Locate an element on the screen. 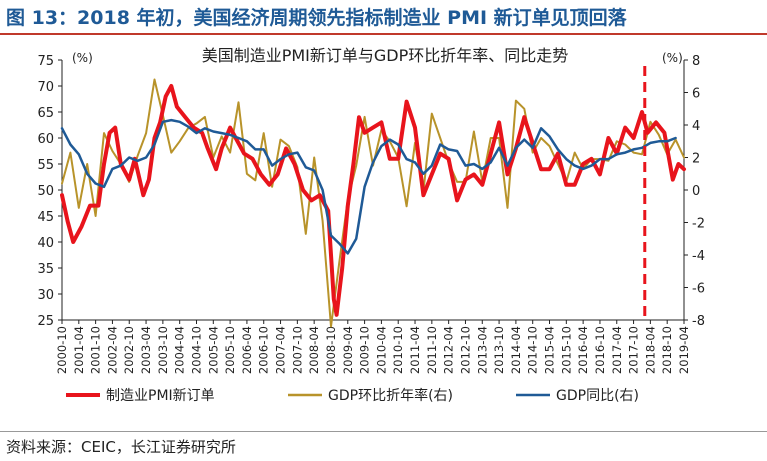 The width and height of the screenshot is (767, 461). right-tick-label: 4 is located at coordinates (696, 126).